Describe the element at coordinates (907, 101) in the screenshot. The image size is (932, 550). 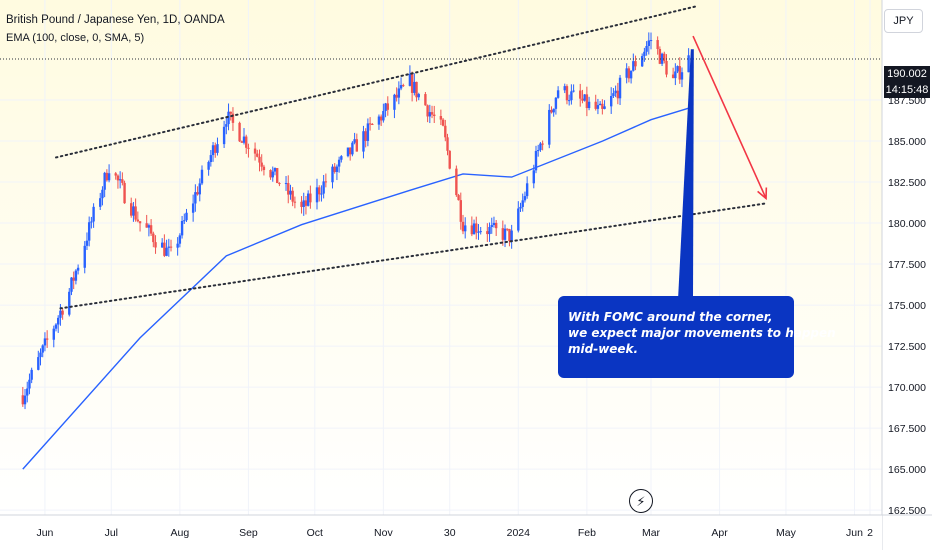
I see `y-tick-label: 187.500` at that location.